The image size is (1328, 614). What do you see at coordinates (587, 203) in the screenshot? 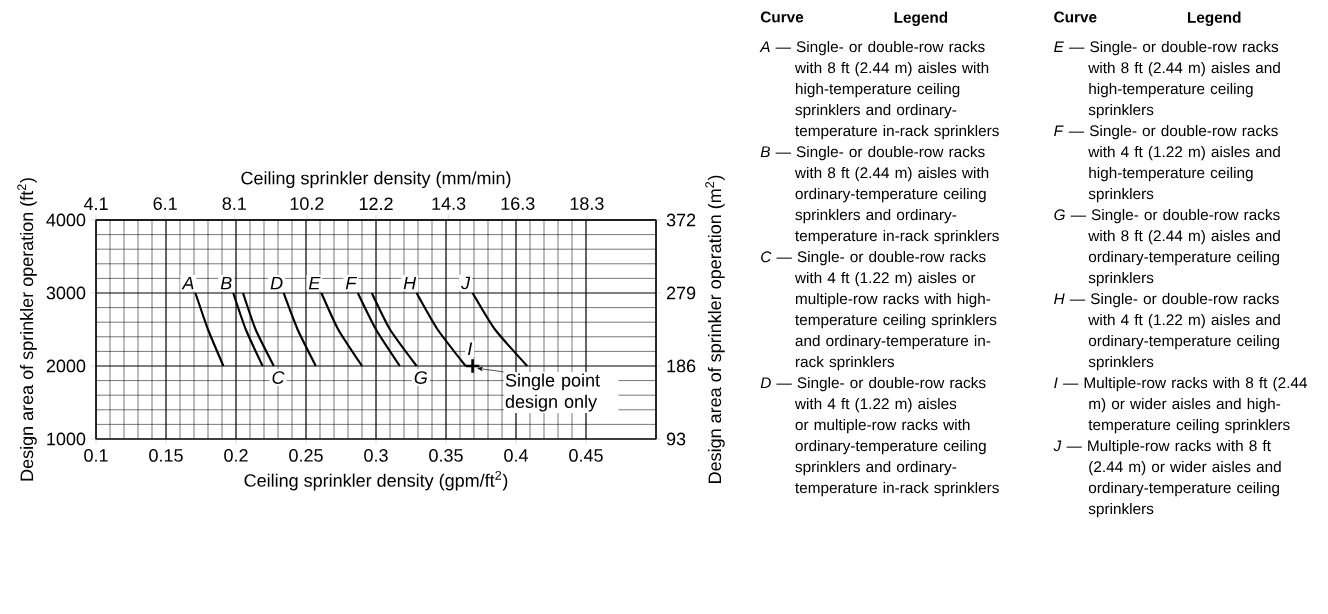
I see `x2-tick-label: 18.3` at bounding box center [587, 203].